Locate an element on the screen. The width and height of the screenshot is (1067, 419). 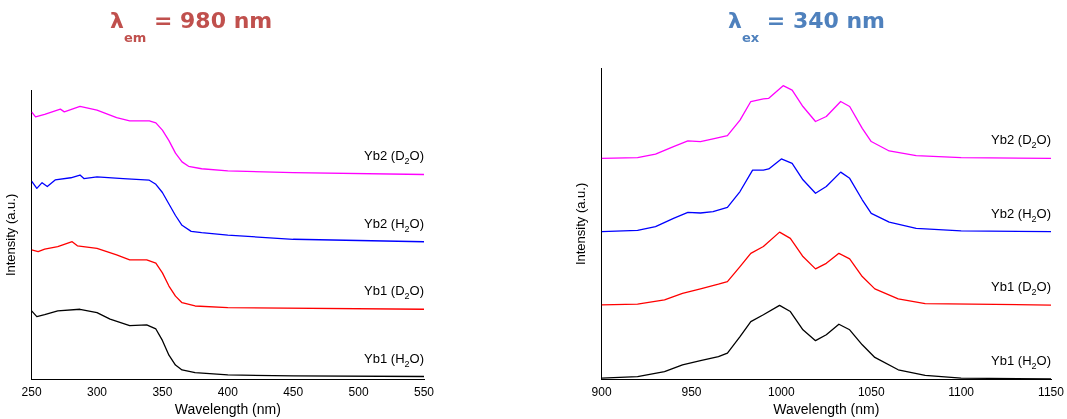
x-tick-label: 300 is located at coordinates (97, 392).